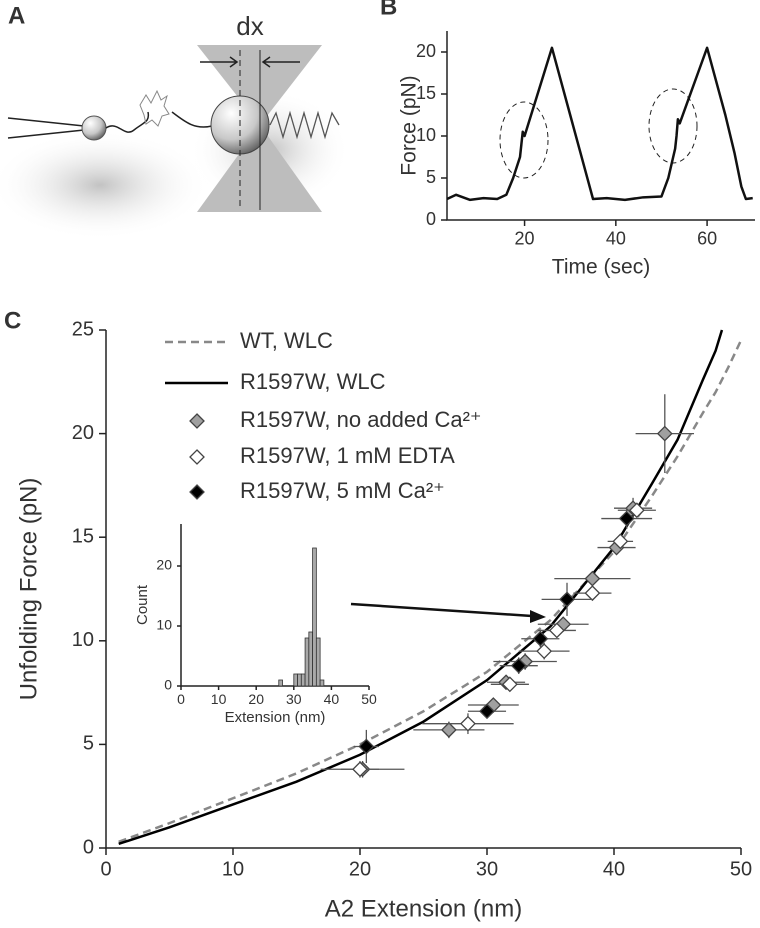 The image size is (760, 928). What do you see at coordinates (342, 490) in the screenshot?
I see `legend-label: R1597W, 5 mM Ca²⁺` at bounding box center [342, 490].